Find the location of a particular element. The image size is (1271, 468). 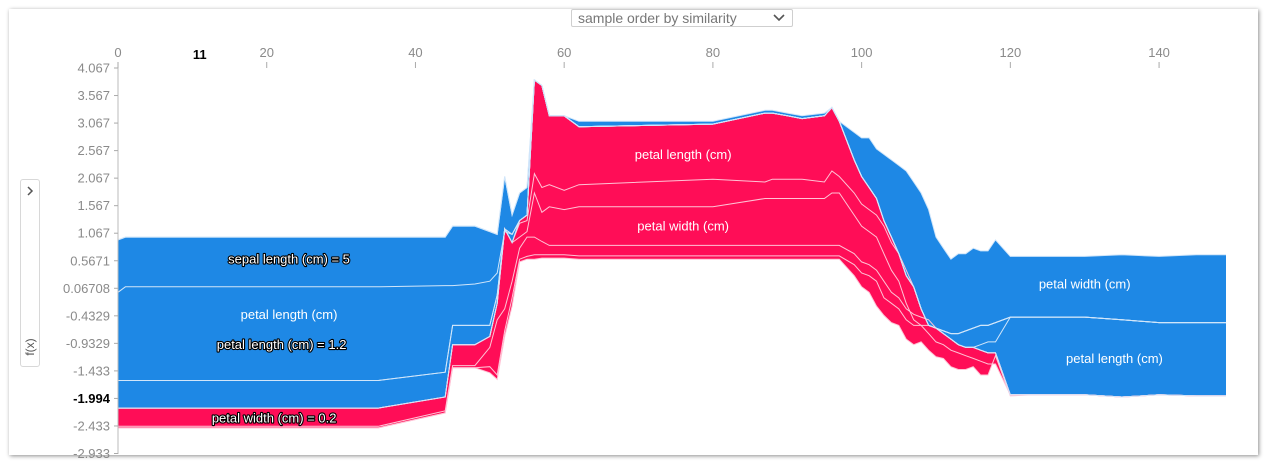

x-tick-label: 80 is located at coordinates (713, 52).